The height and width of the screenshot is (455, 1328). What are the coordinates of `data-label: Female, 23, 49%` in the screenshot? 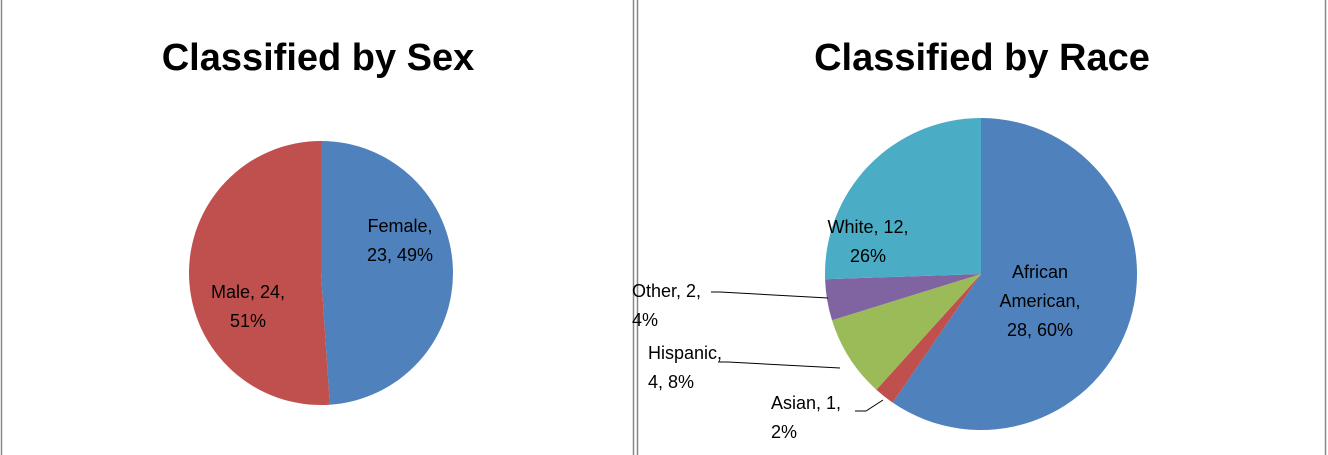 It's located at (400, 240).